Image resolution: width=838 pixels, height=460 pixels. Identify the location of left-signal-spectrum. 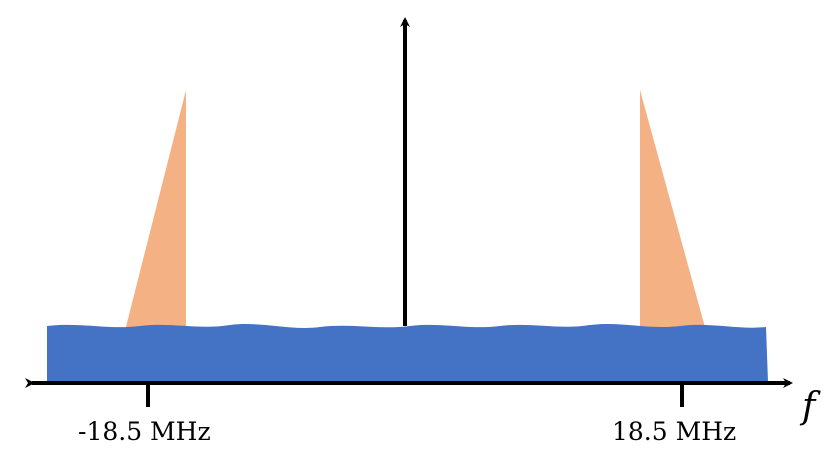
(149, 236).